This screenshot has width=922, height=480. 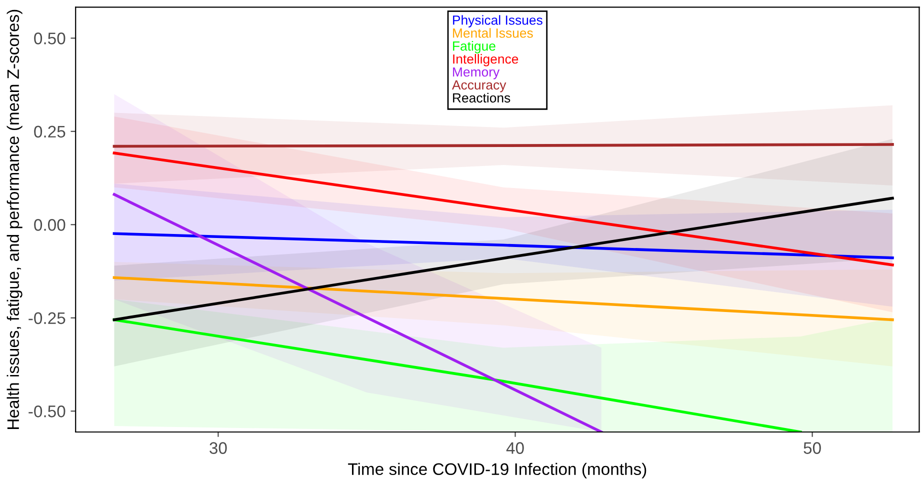 What do you see at coordinates (485, 60) in the screenshot?
I see `text: Intelligence` at bounding box center [485, 60].